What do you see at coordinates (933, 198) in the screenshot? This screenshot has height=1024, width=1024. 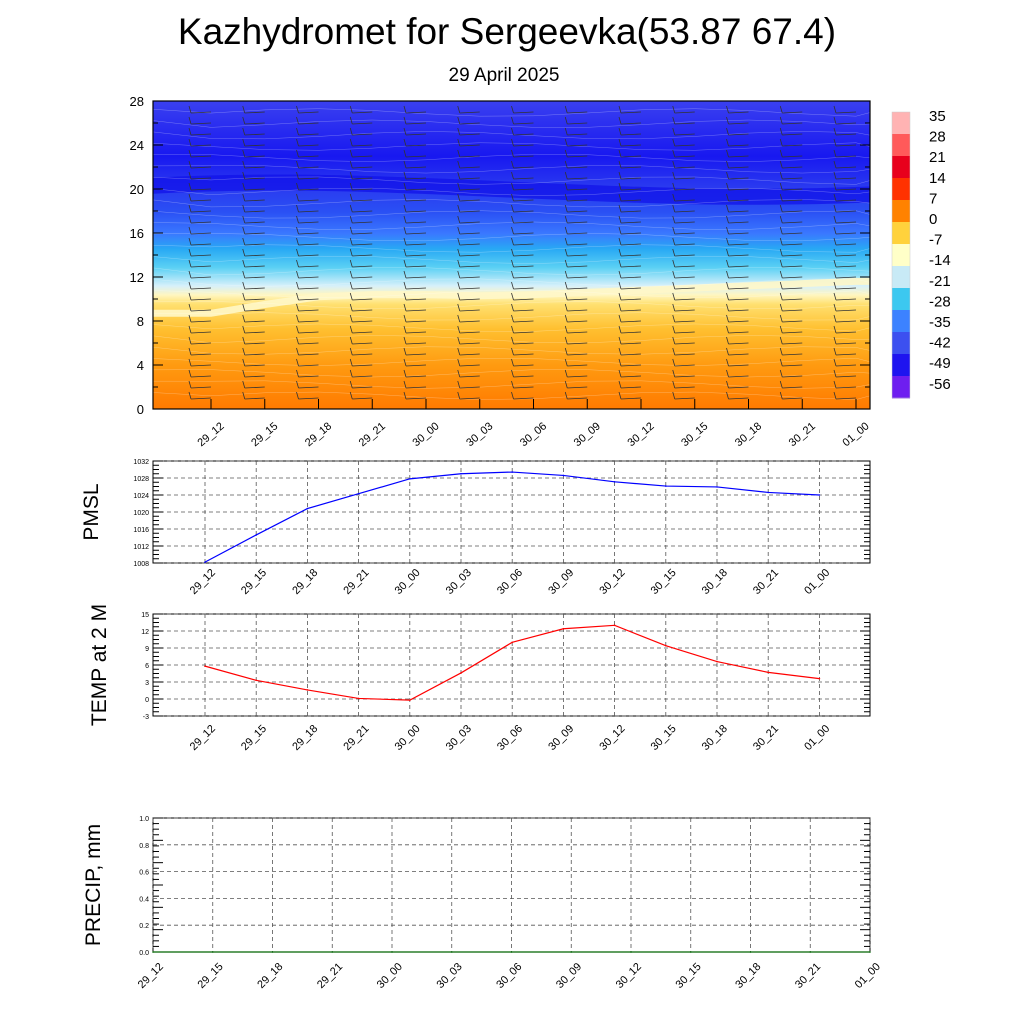 I see `colorbar-label: 7` at bounding box center [933, 198].